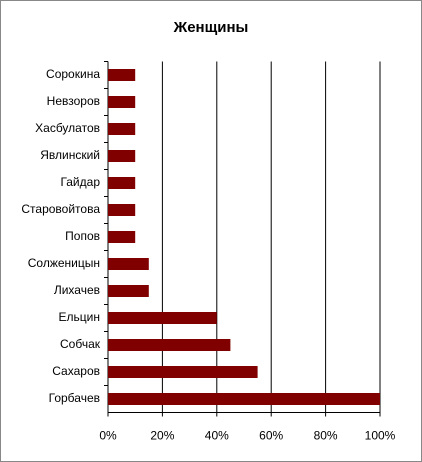  Describe the element at coordinates (108, 436) in the screenshot. I see `x-tick-label: 0%` at that location.